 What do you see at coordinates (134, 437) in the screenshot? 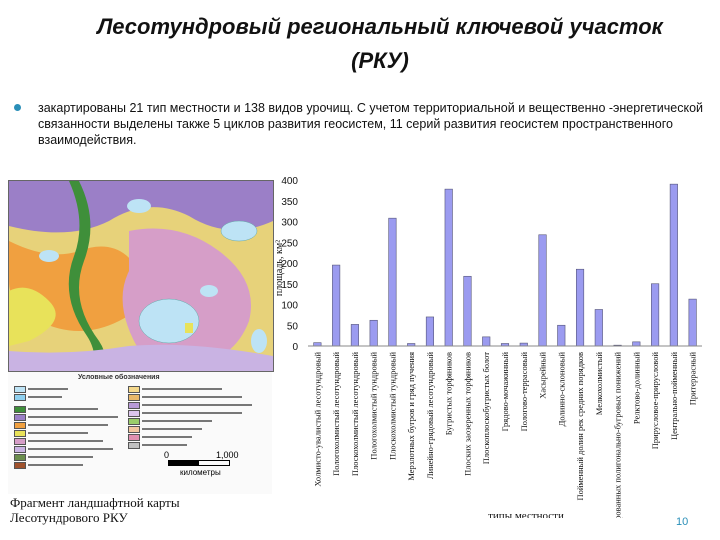
I see `legend-swatch-rose` at bounding box center [134, 437].